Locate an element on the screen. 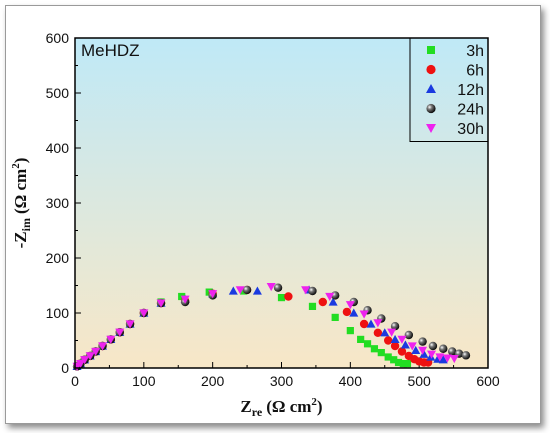  annotation-label: MeHDZ is located at coordinates (110, 50).